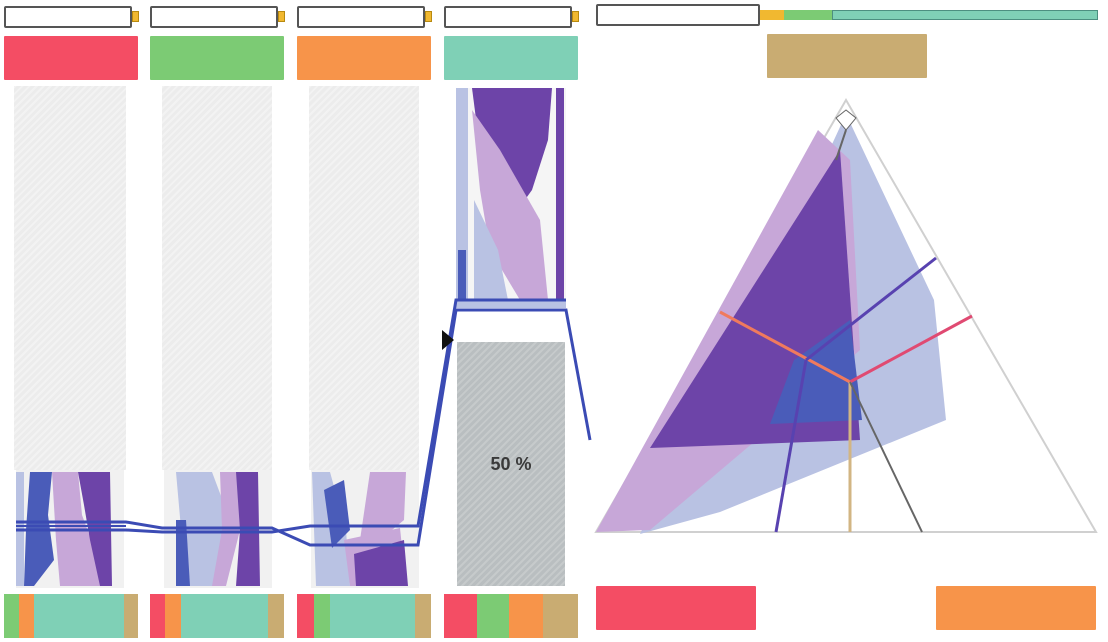 The height and width of the screenshot is (642, 1108). I want to click on bottom-bar-2-red, so click(157, 616).